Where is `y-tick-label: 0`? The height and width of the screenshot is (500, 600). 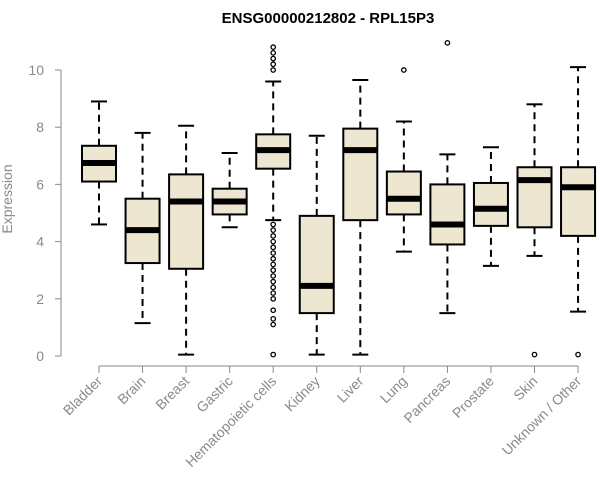
y-tick-label: 0 is located at coordinates (40, 356).